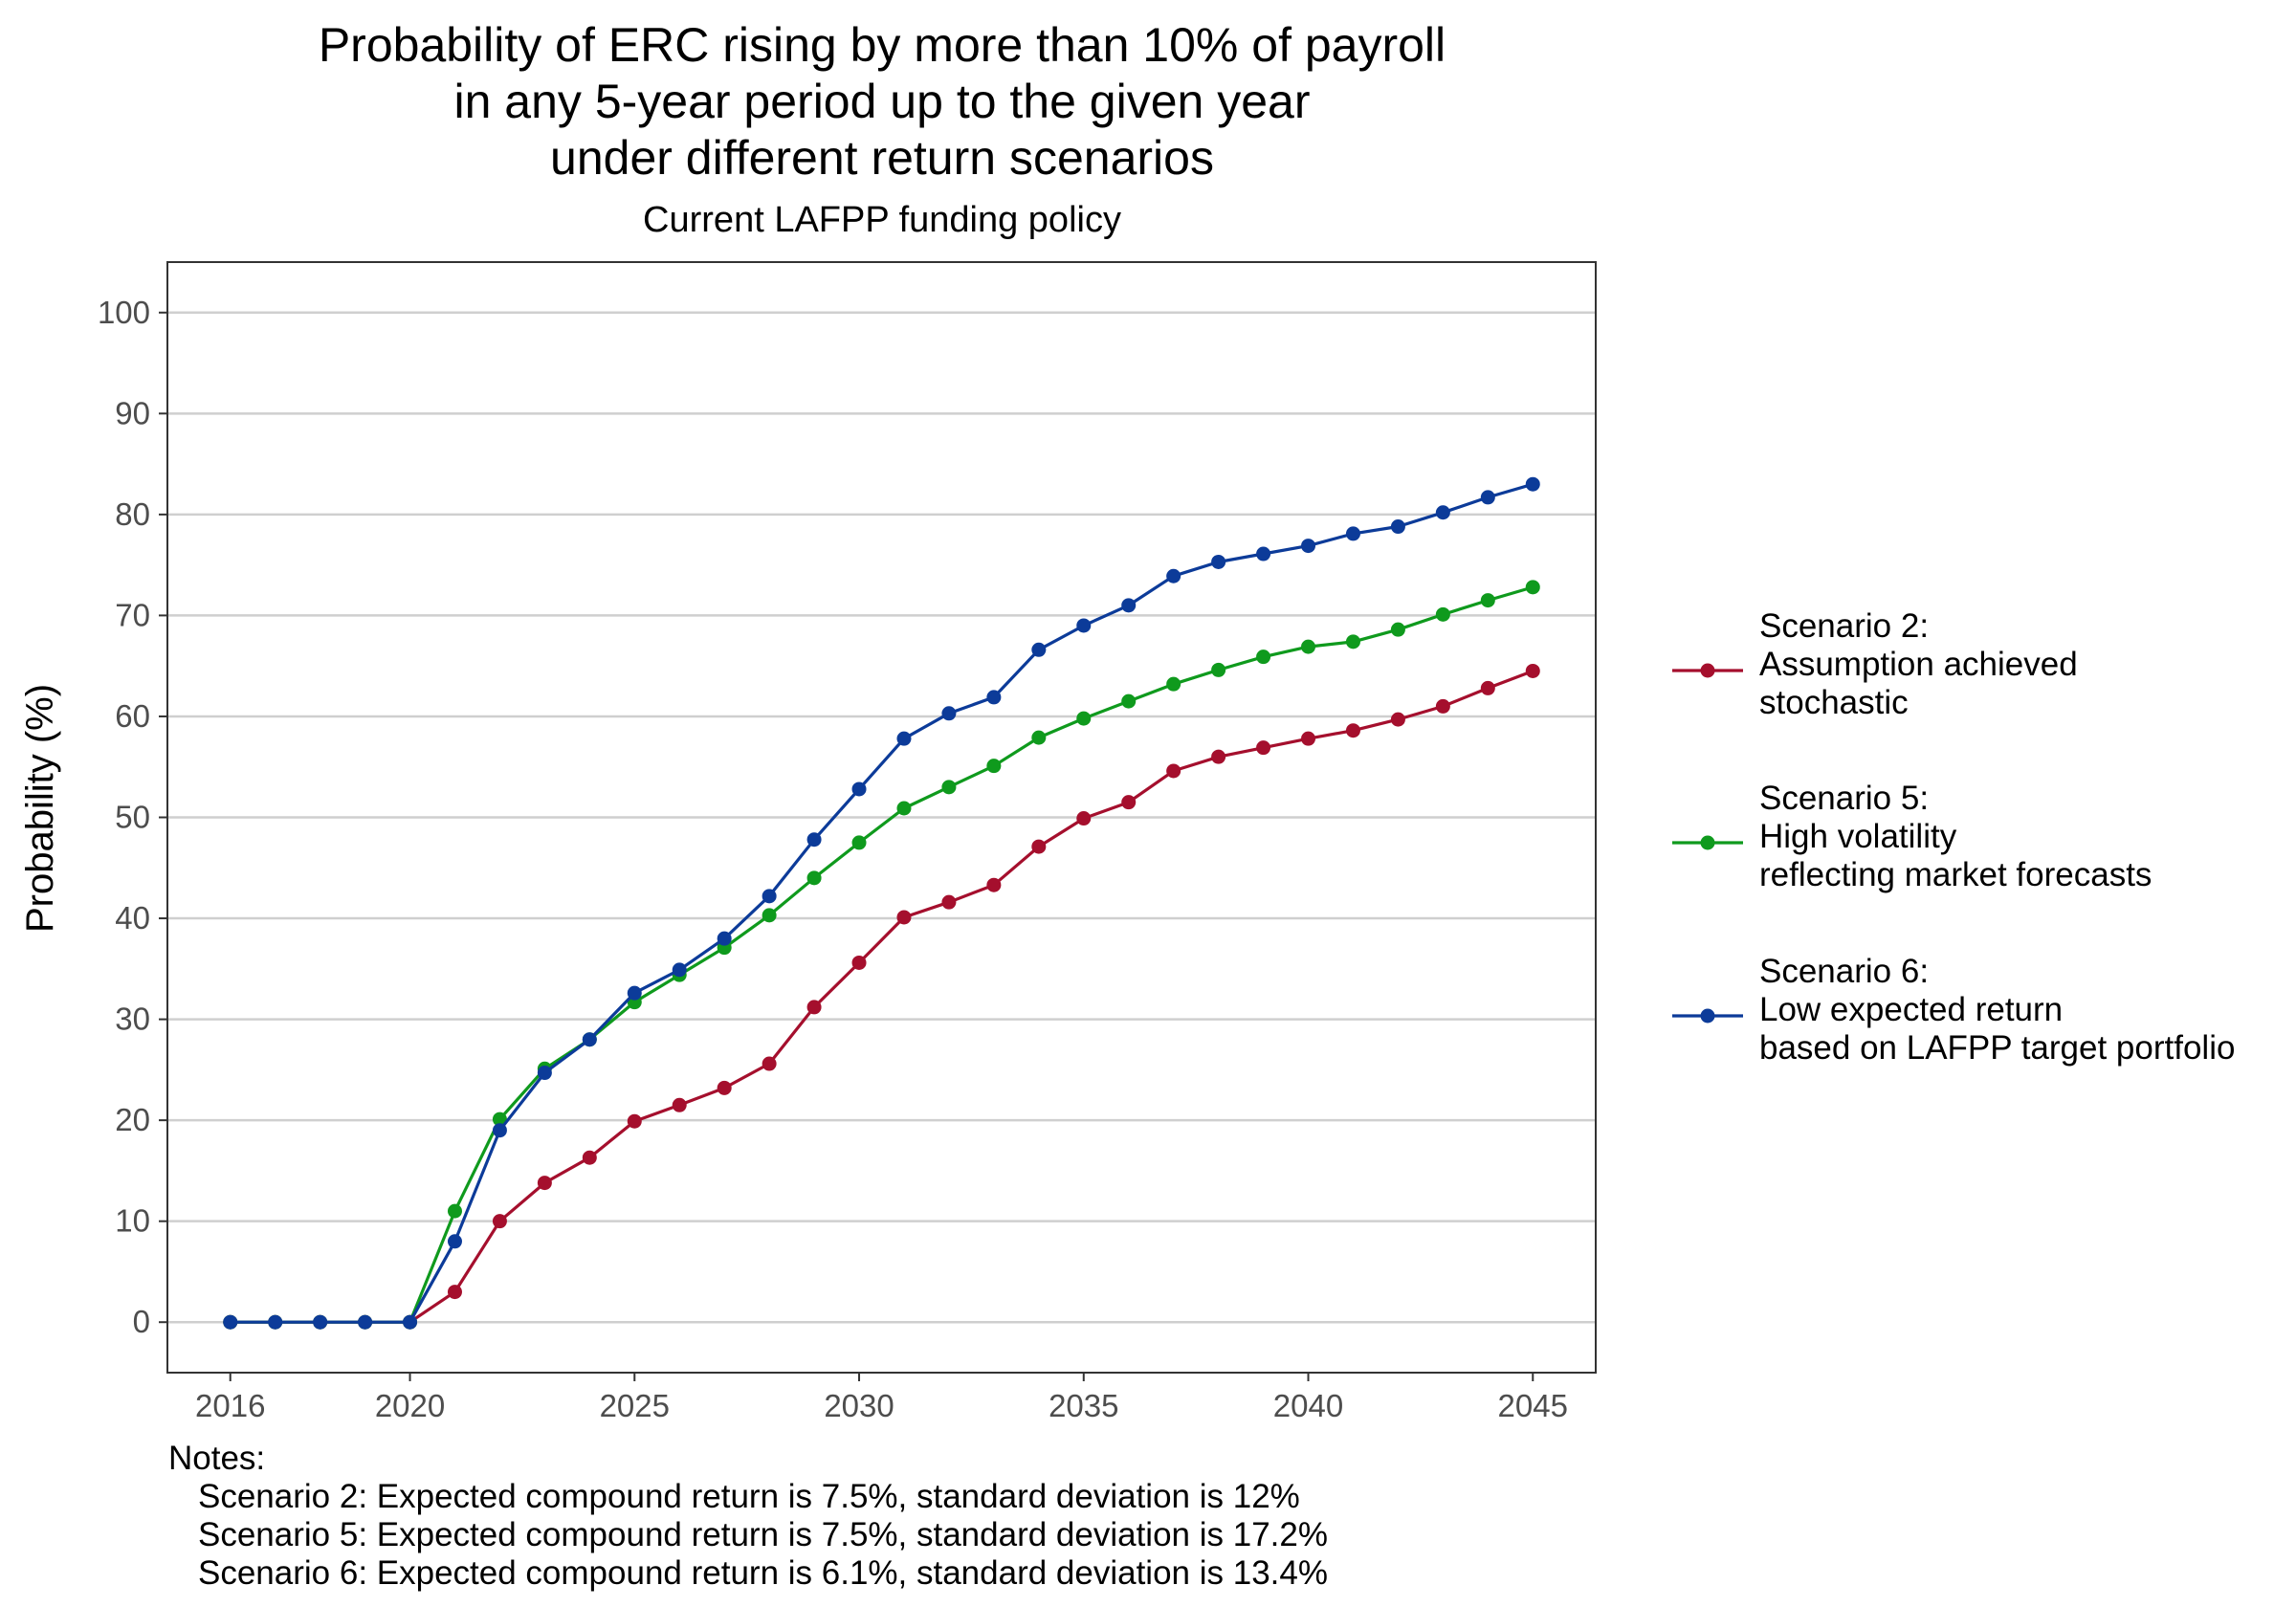  Describe the element at coordinates (410, 1322) in the screenshot. I see `data-point-s3-2020` at that location.